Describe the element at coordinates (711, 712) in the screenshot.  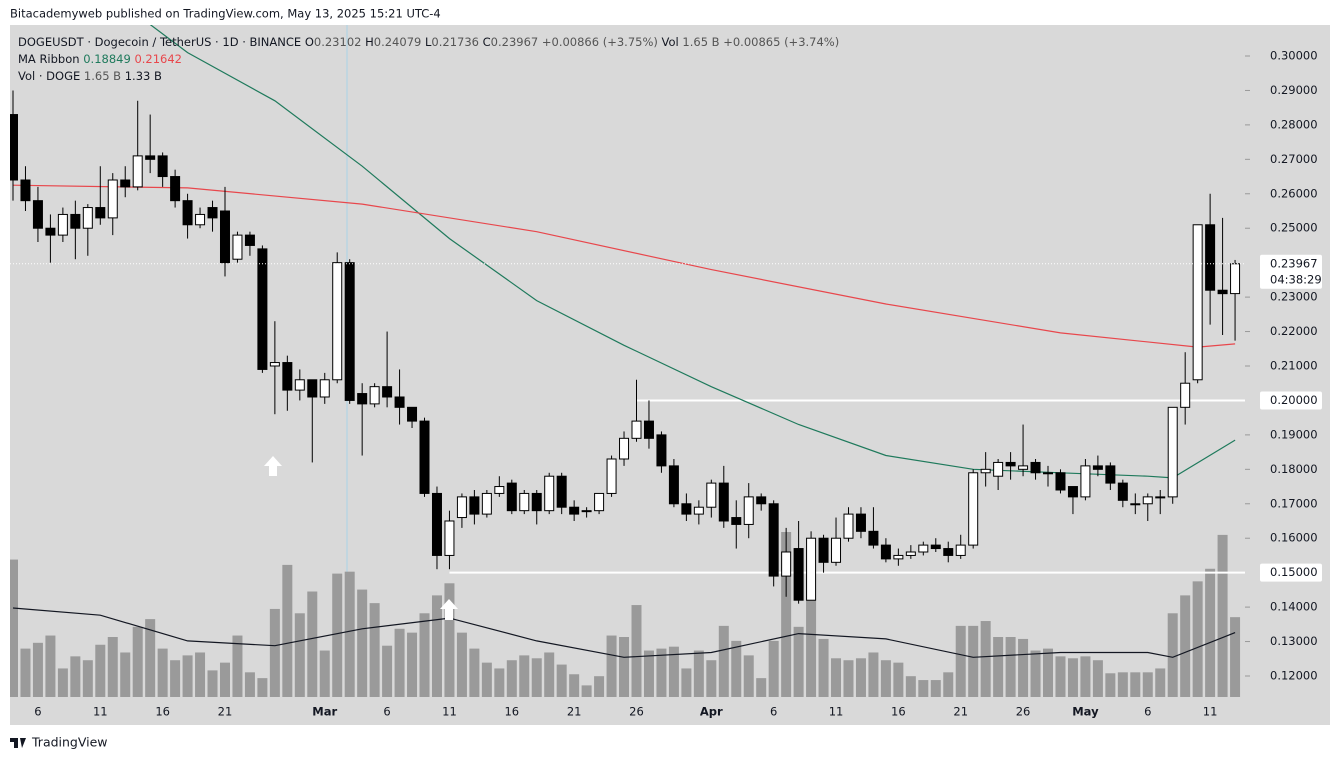
I see `x-tick-label: Apr` at that location.